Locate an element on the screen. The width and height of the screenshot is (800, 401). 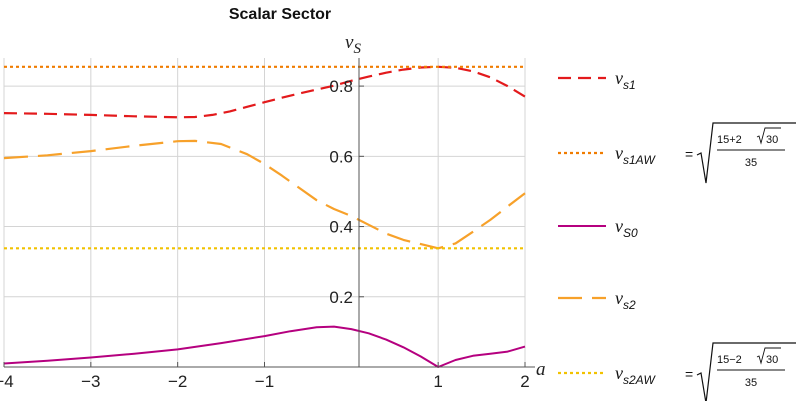
legend-label-vs1: vs1 is located at coordinates (625, 80).